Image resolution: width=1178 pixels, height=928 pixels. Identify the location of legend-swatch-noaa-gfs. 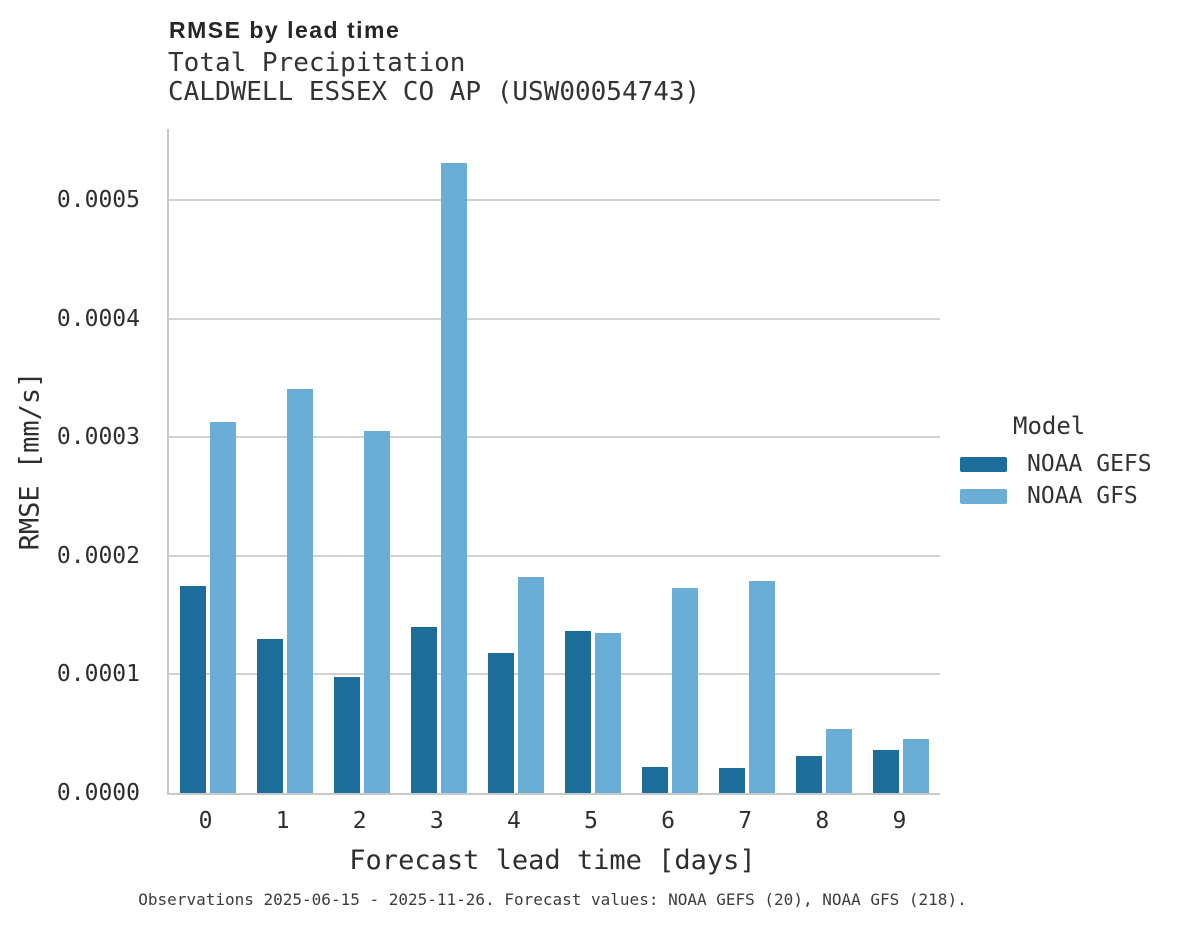
(983, 496).